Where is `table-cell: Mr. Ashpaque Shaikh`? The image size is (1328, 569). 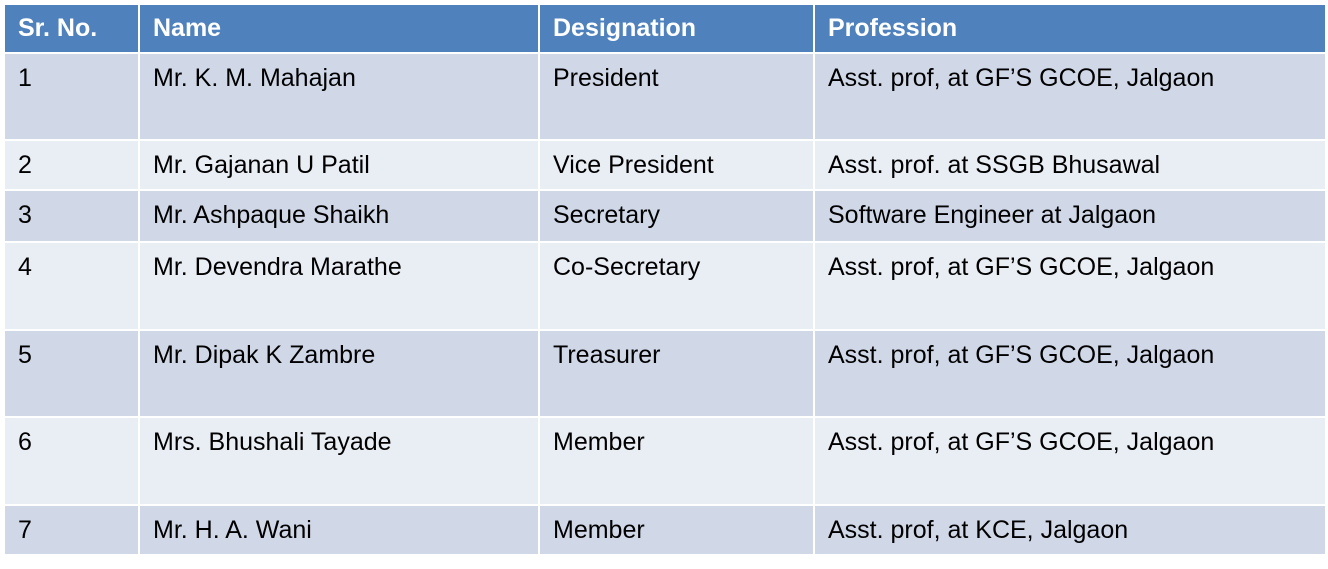 table-cell: Mr. Ashpaque Shaikh is located at coordinates (339, 216).